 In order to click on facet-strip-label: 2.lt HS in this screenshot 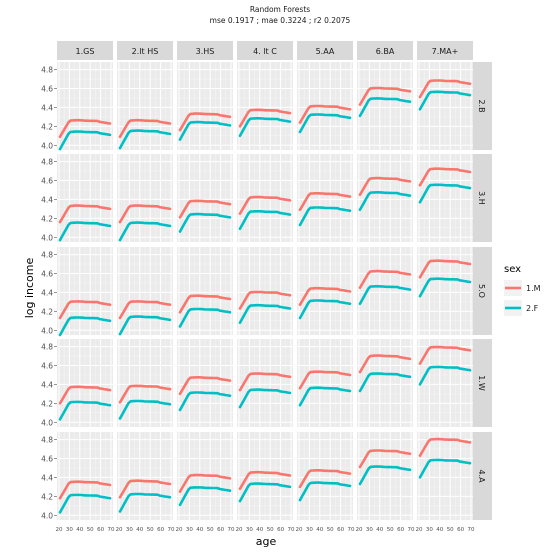, I will do `click(145, 51)`.